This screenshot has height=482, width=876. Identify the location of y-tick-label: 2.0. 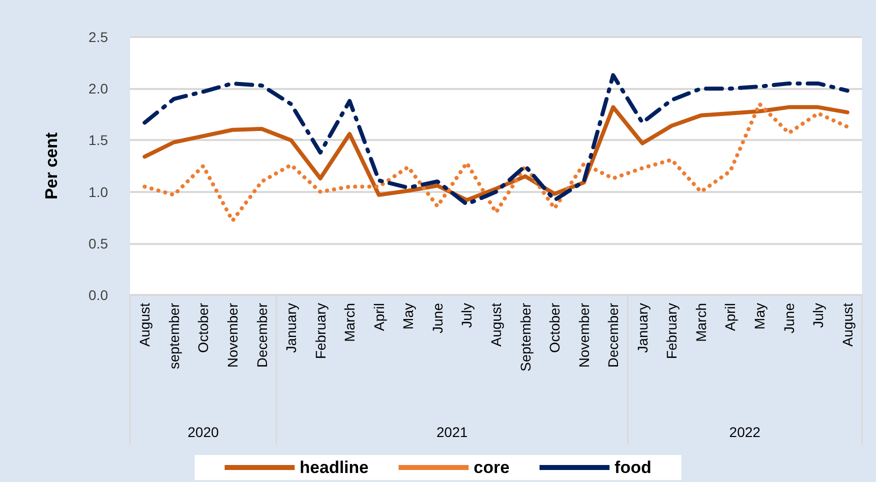
(98, 88).